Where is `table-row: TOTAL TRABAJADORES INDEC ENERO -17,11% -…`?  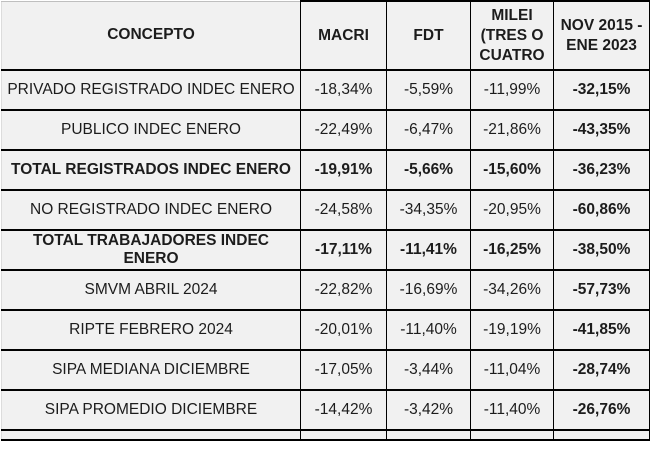
table-row: TOTAL TRABAJADORES INDEC ENERO -17,11% -… is located at coordinates (325, 250).